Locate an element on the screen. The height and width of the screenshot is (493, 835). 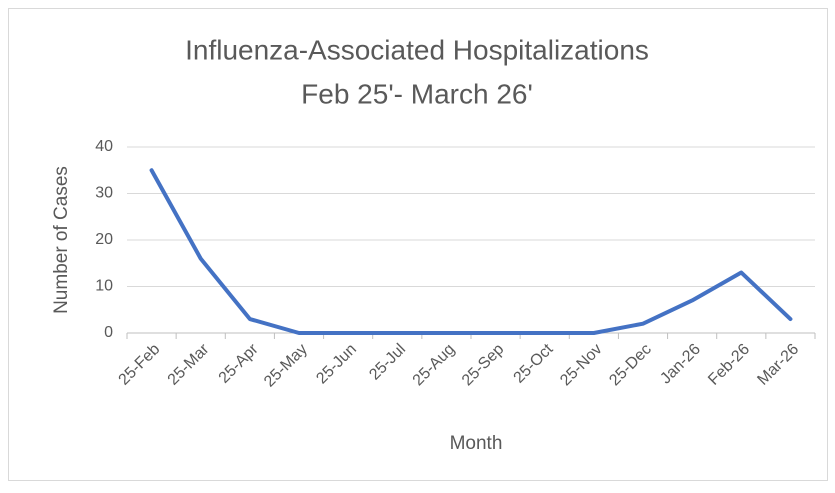
y-tick-label: 20 is located at coordinates (104, 239).